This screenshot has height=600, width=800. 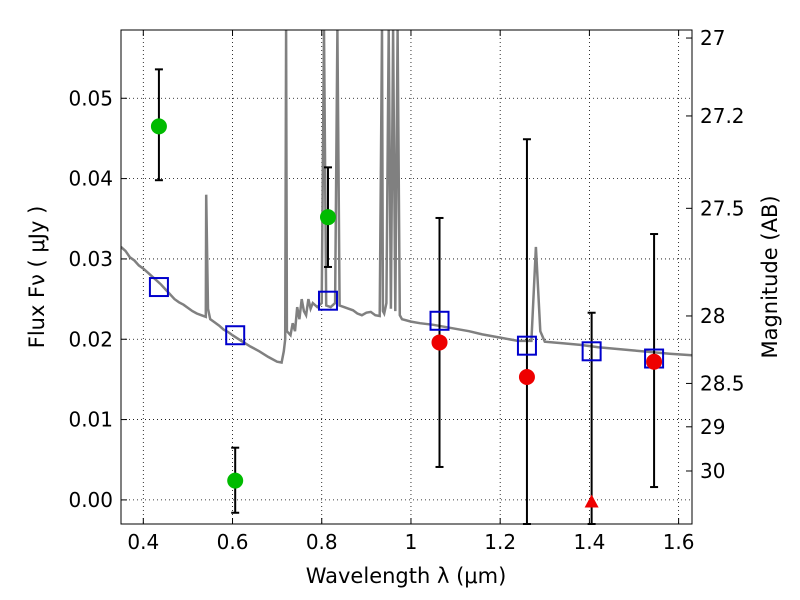 I want to click on magnitude-tick-label: 30, so click(x=712, y=471).